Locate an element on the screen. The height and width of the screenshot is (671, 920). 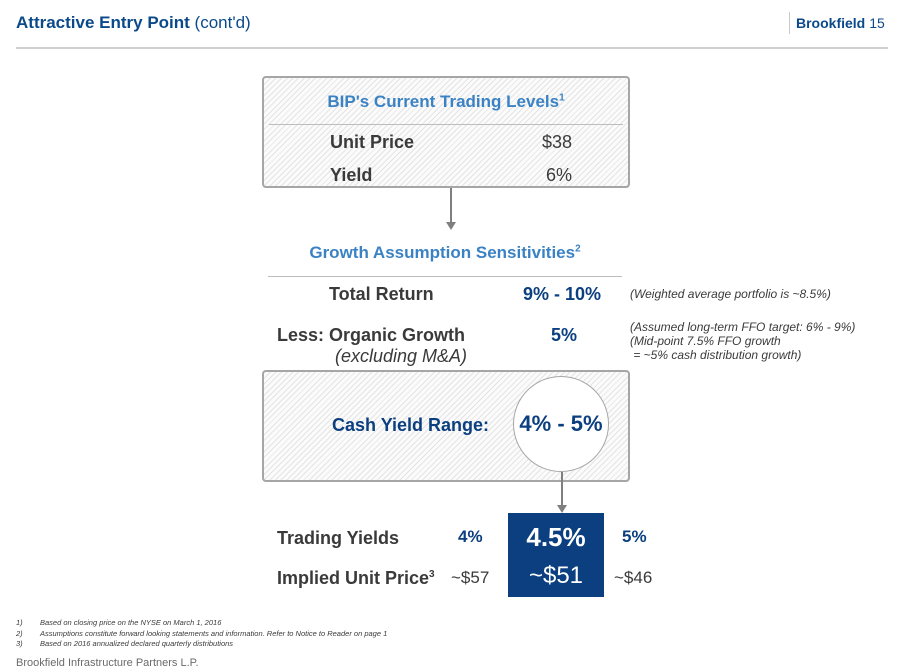
total-return-note: (Weighted average portfolio is ~8.5%) is located at coordinates (730, 294).